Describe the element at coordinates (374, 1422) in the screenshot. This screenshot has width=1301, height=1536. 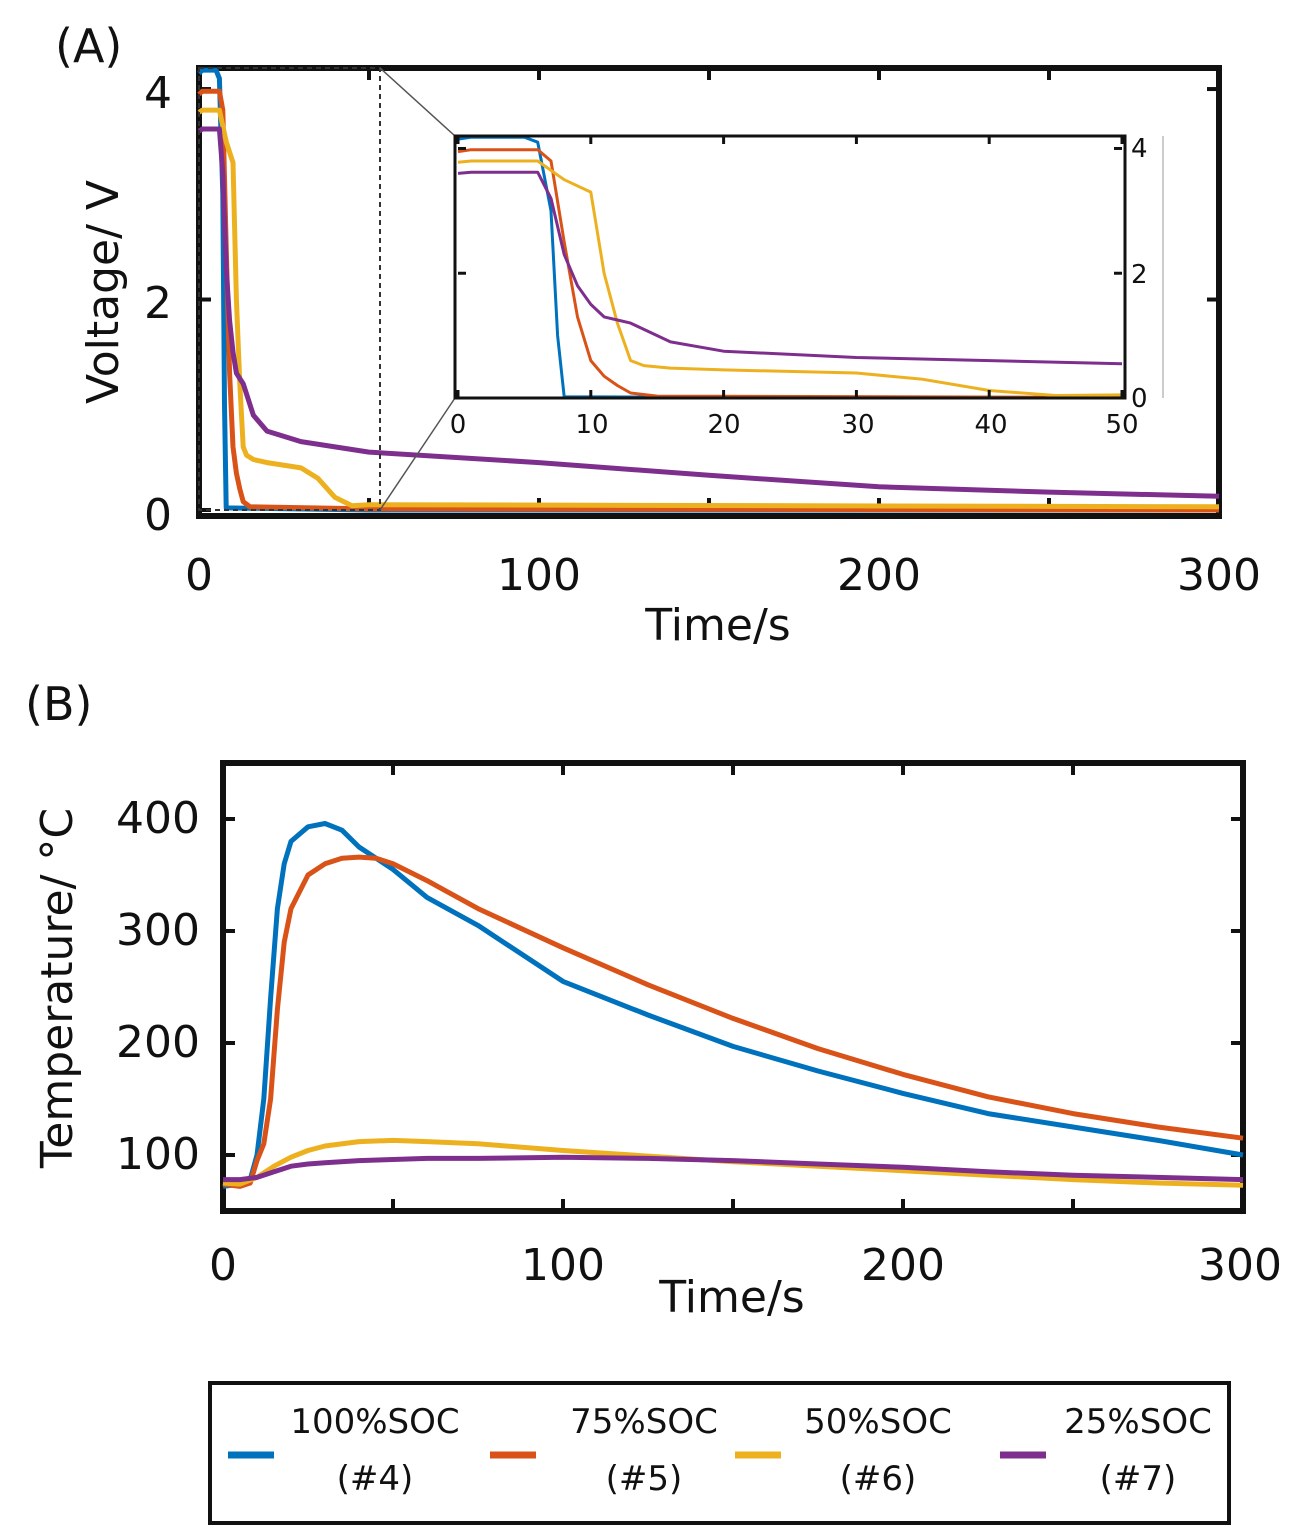
I see `legend-label-line1: 100%SOC` at that location.